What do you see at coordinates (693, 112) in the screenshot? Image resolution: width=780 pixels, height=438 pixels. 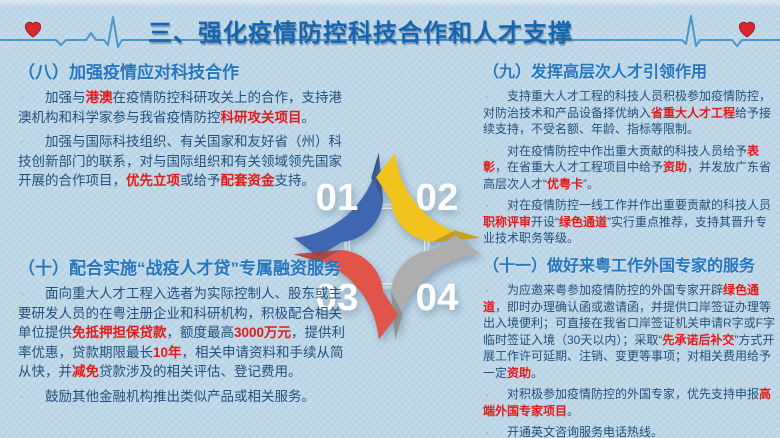 I see `highlight-text: 省重大人才工程` at bounding box center [693, 112].